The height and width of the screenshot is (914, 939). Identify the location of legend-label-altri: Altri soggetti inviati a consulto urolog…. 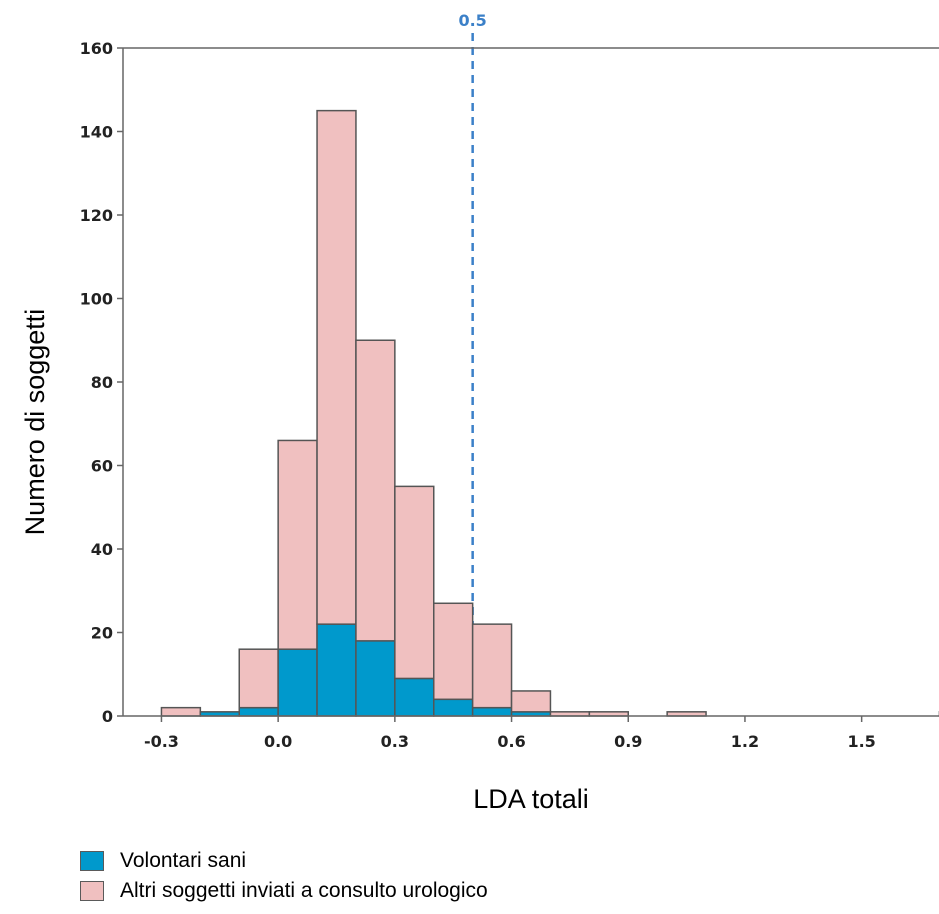
(304, 890).